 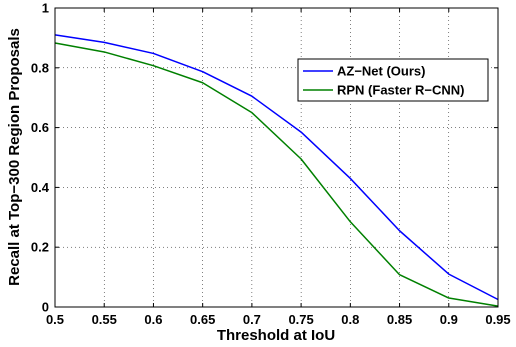 I want to click on y-tick-labels: 0 0.2 0.4 0.6 0.8 1, so click(x=40, y=158).